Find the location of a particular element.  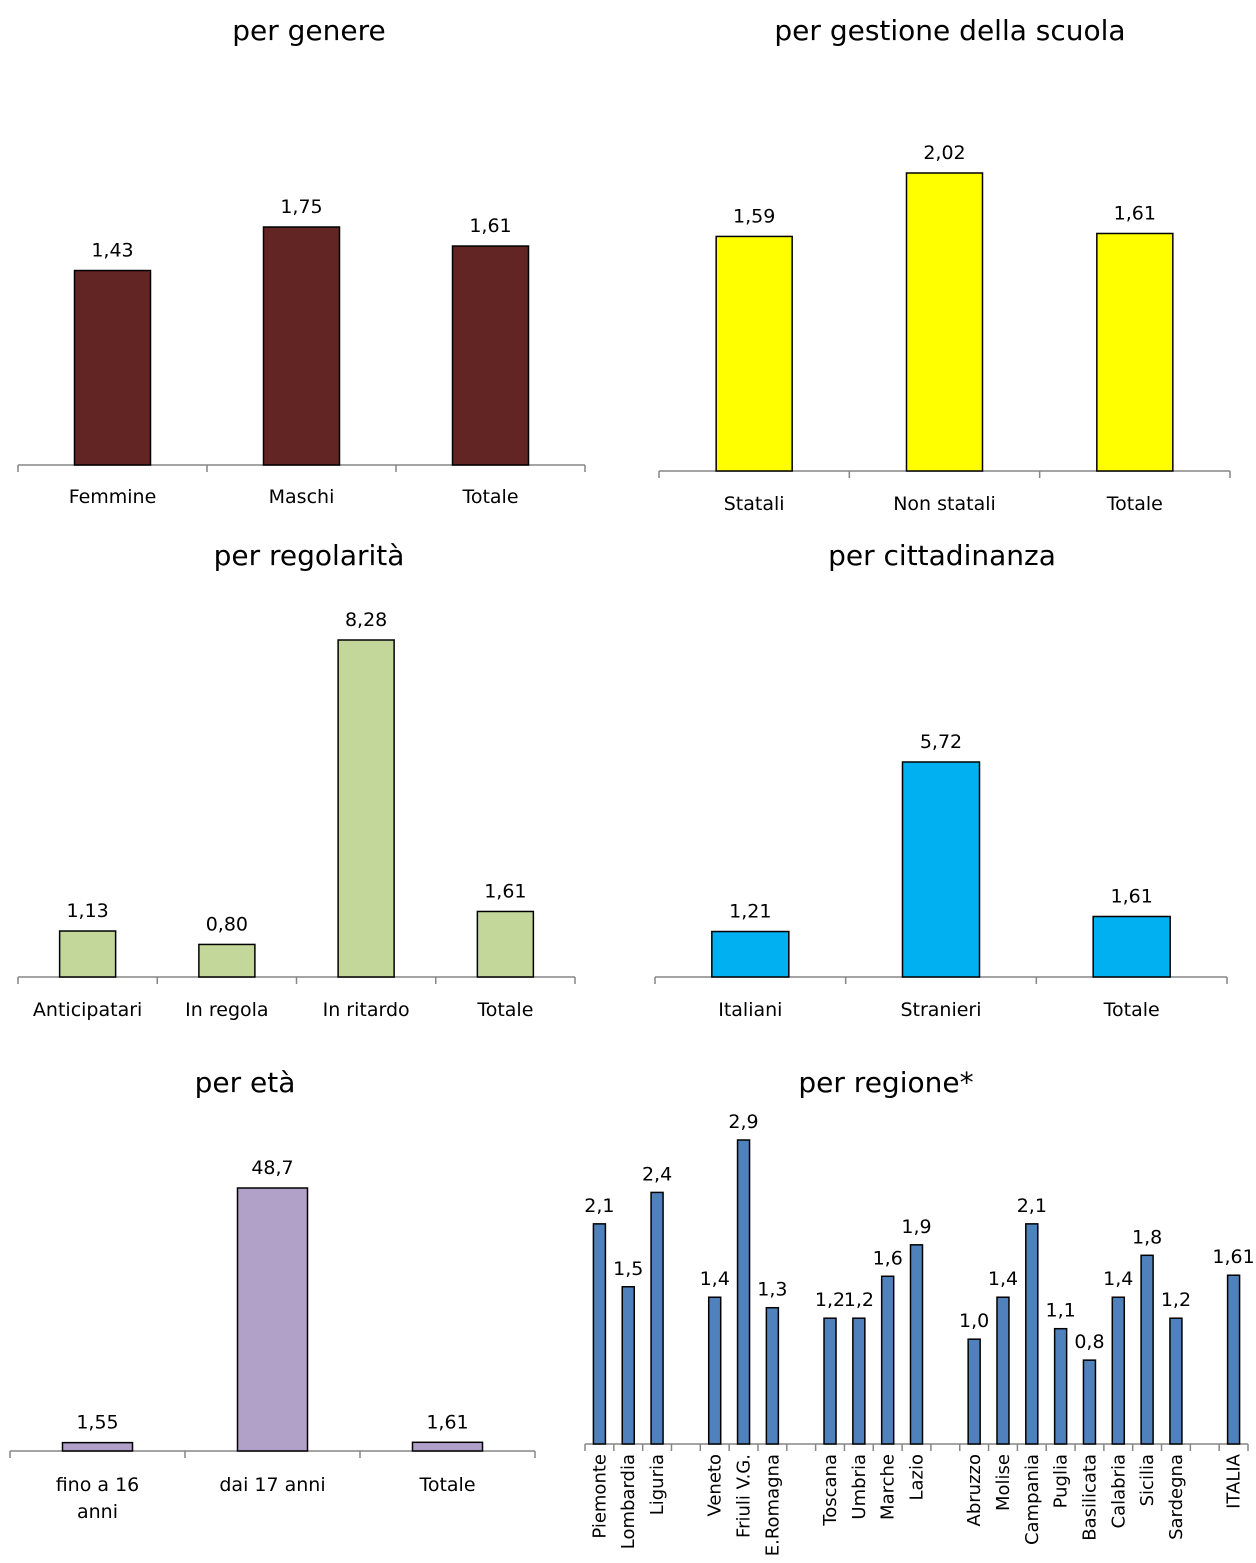

category-label: Statali is located at coordinates (754, 504).